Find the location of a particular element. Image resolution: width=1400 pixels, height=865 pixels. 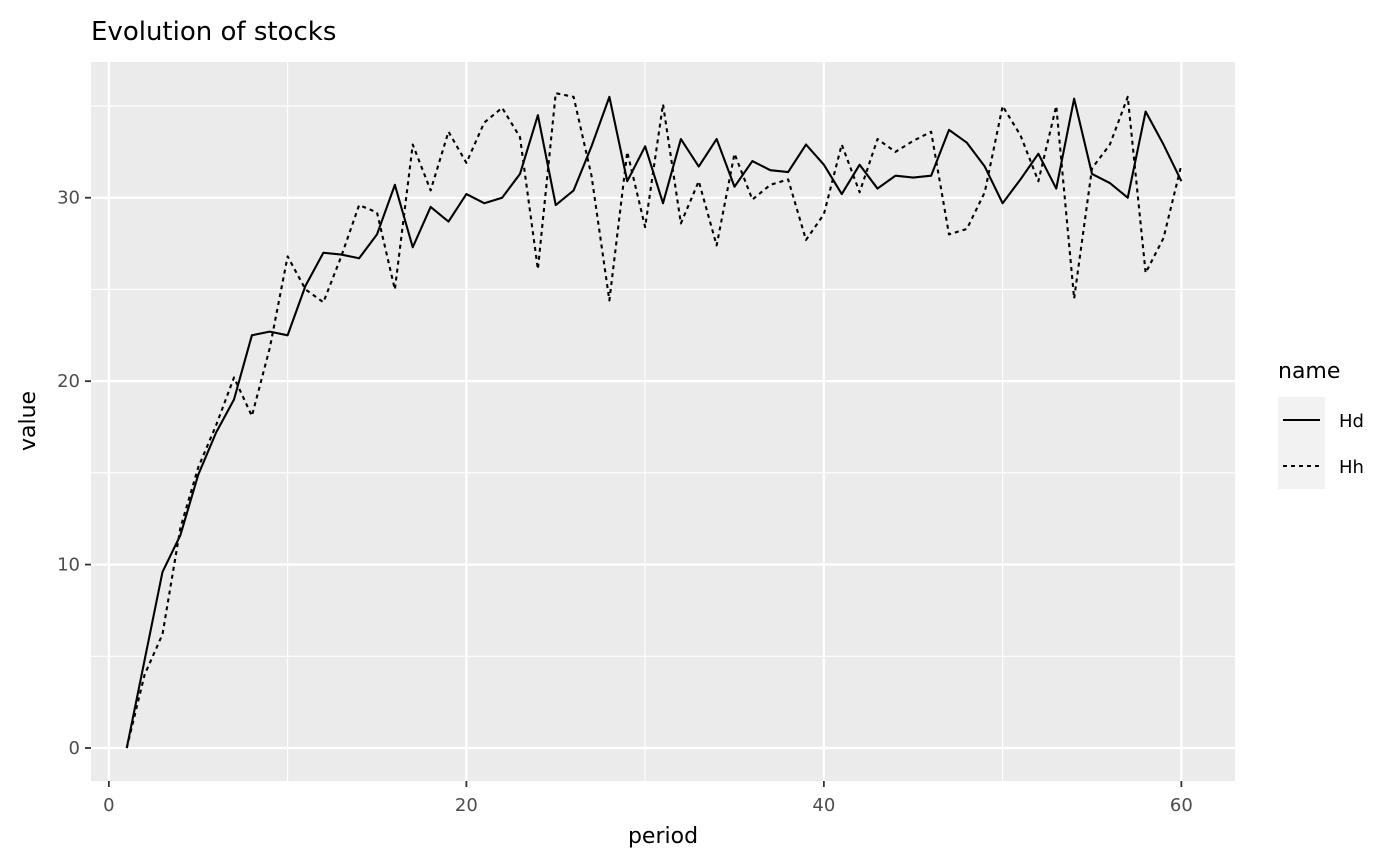

legend: name Hd Hh is located at coordinates (1321, 424).